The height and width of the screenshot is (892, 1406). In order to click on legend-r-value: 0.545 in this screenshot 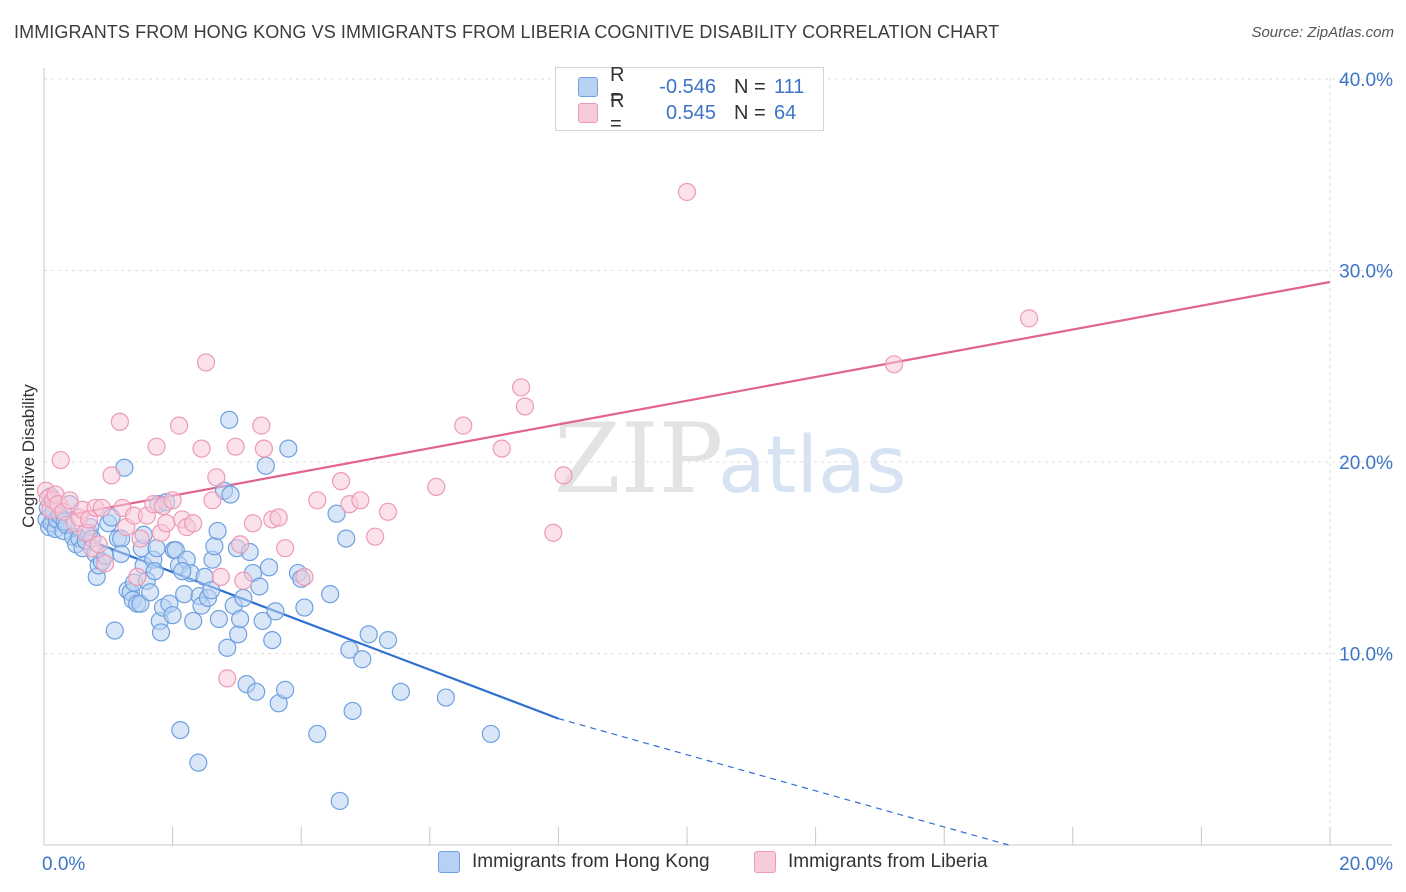, I will do `click(690, 112)`.